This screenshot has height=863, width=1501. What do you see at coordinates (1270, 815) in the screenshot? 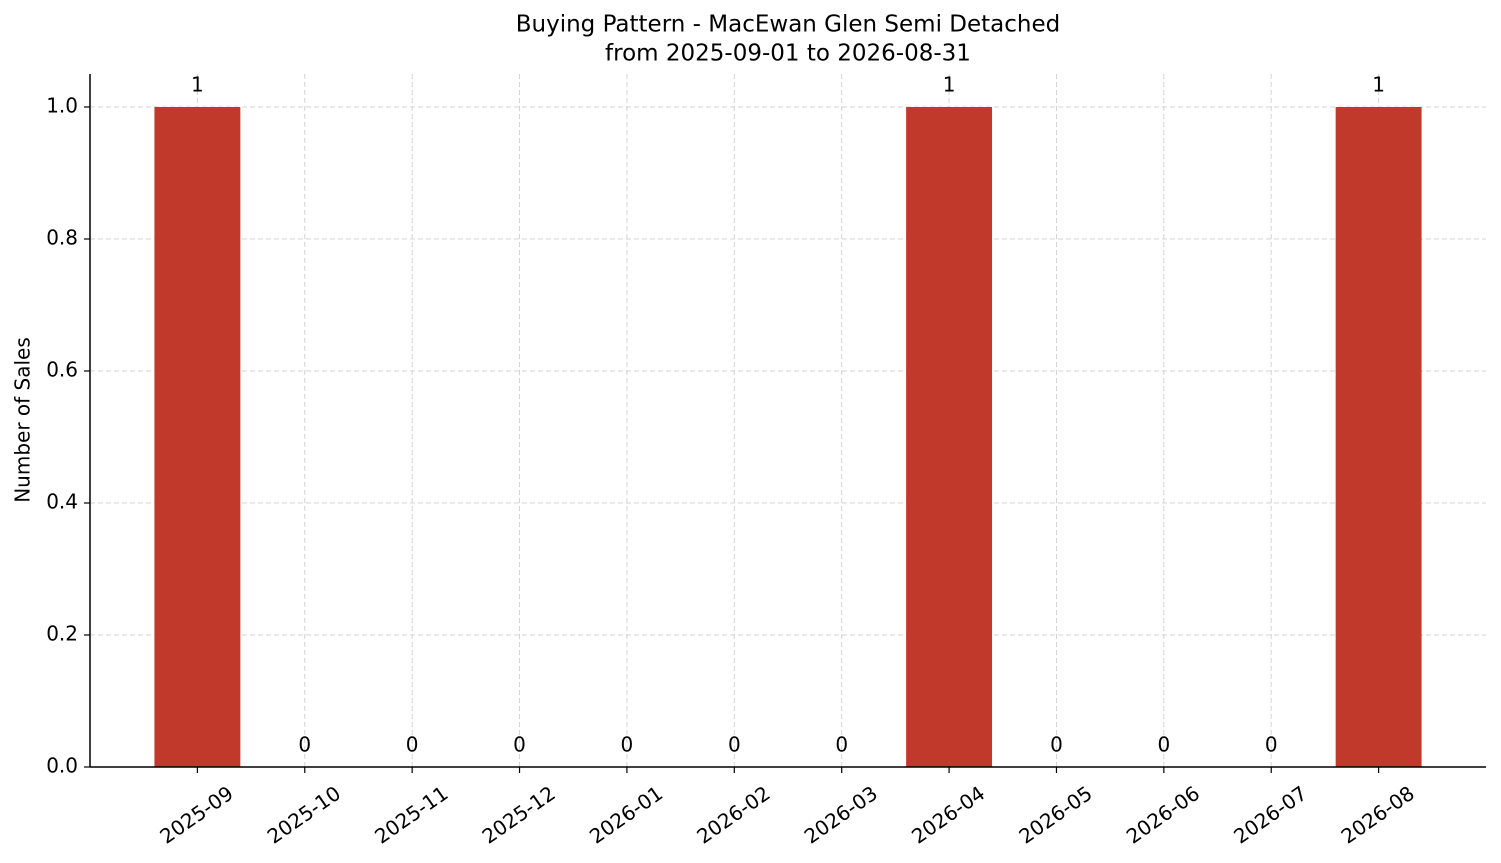
I see `x-tick-label: 2026-07` at bounding box center [1270, 815].